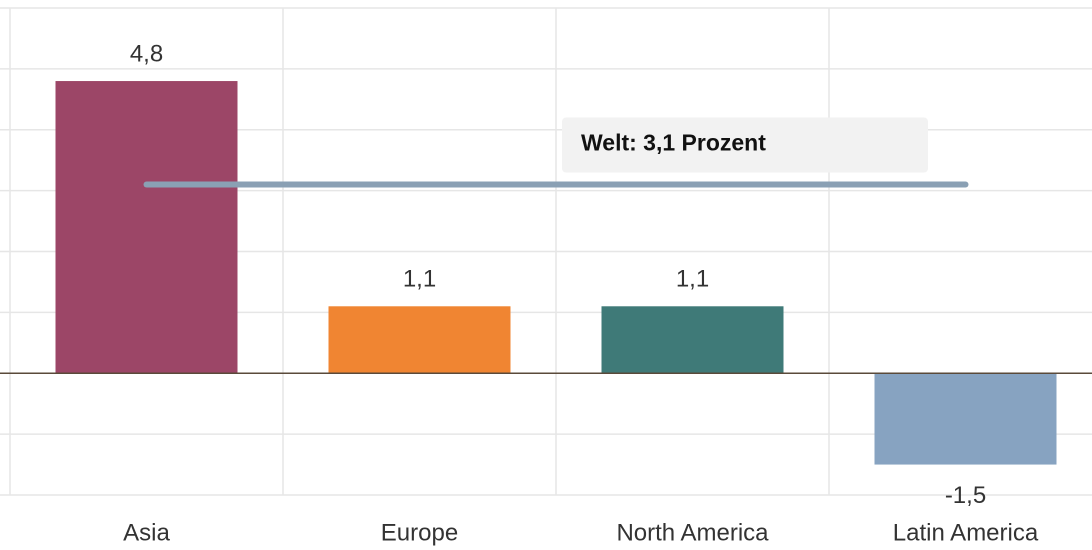 Image resolution: width=1092 pixels, height=550 pixels. I want to click on annotation-box, so click(745, 145).